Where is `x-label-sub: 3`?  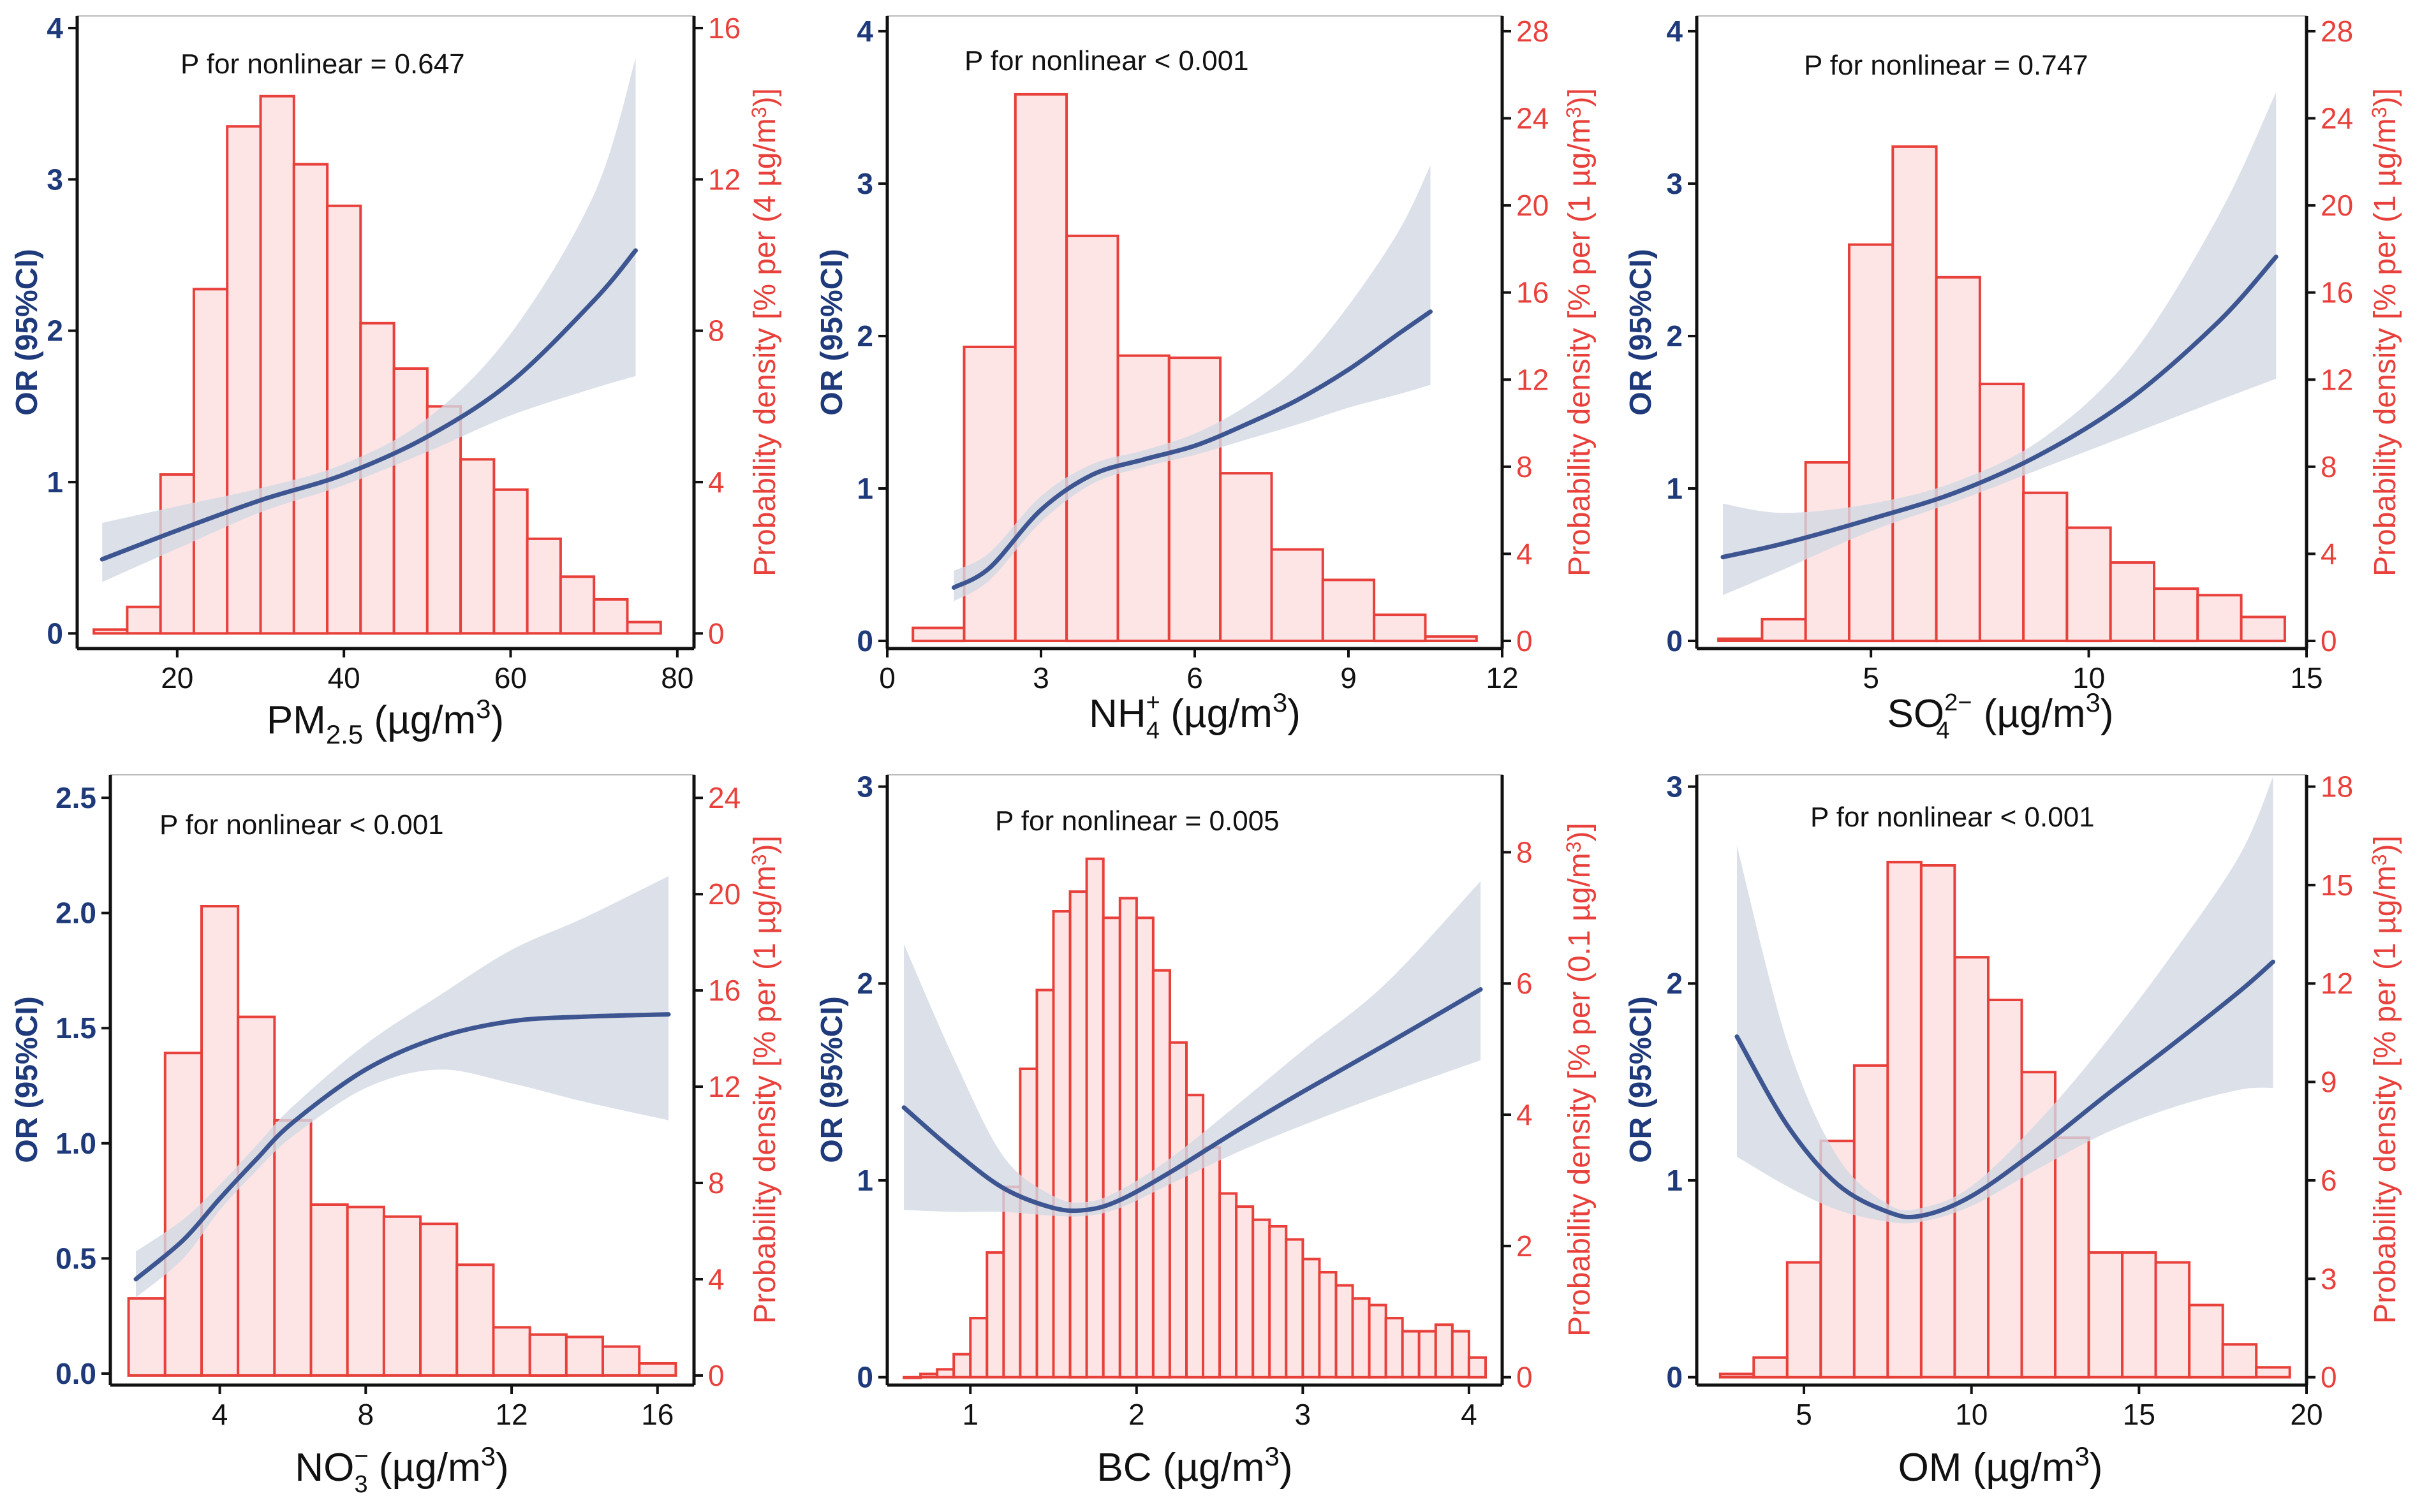 x-label-sub: 3 is located at coordinates (361, 1484).